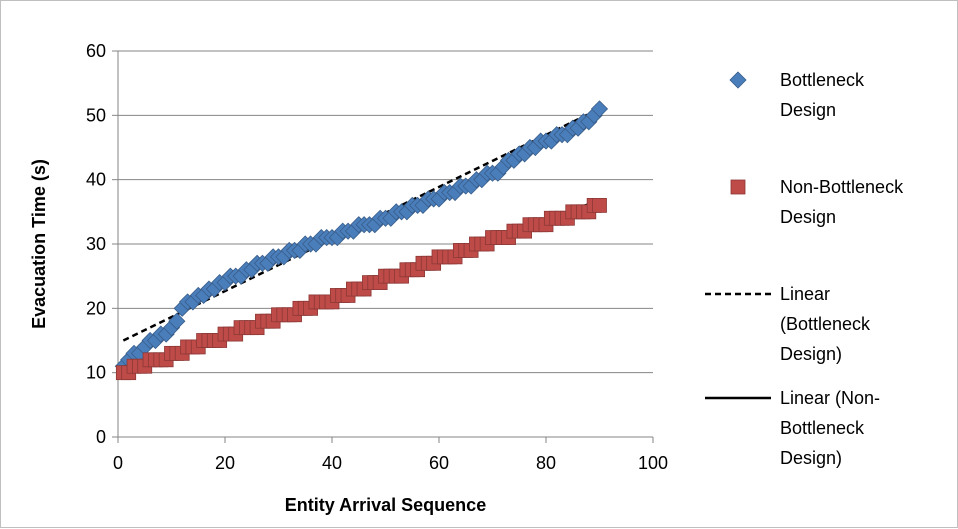 This screenshot has height=529, width=958. I want to click on legend-symbol-diamond, so click(738, 80).